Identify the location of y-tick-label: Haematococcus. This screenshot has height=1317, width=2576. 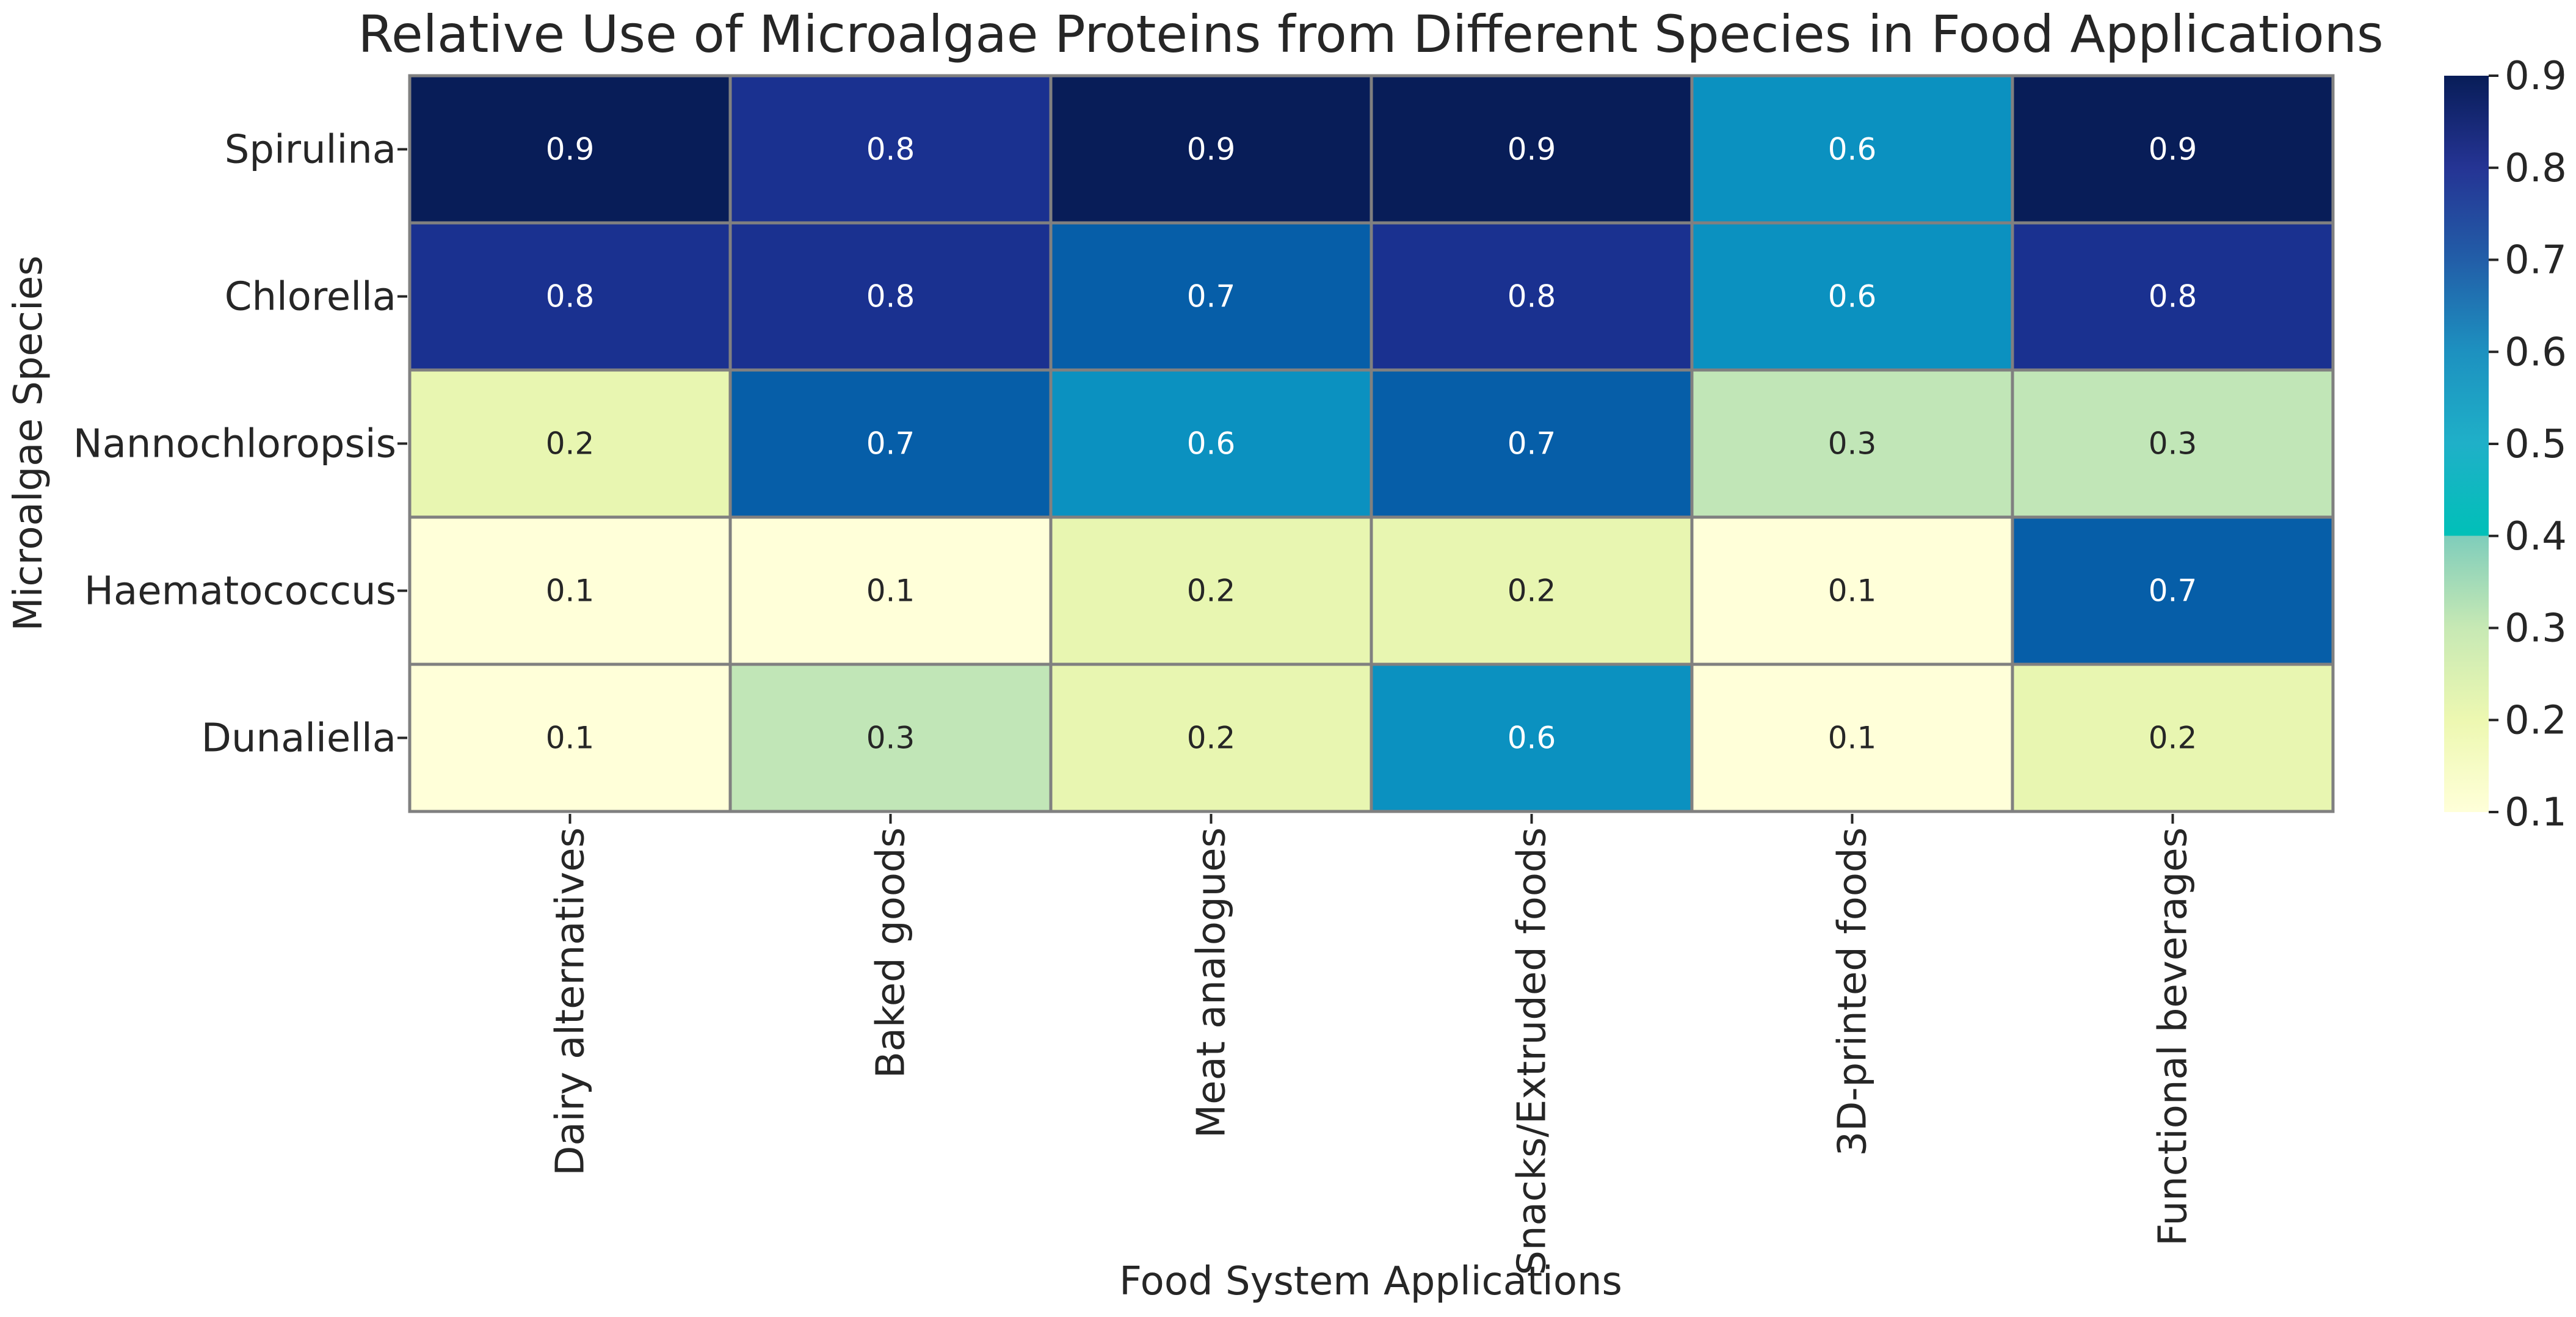
(240, 591).